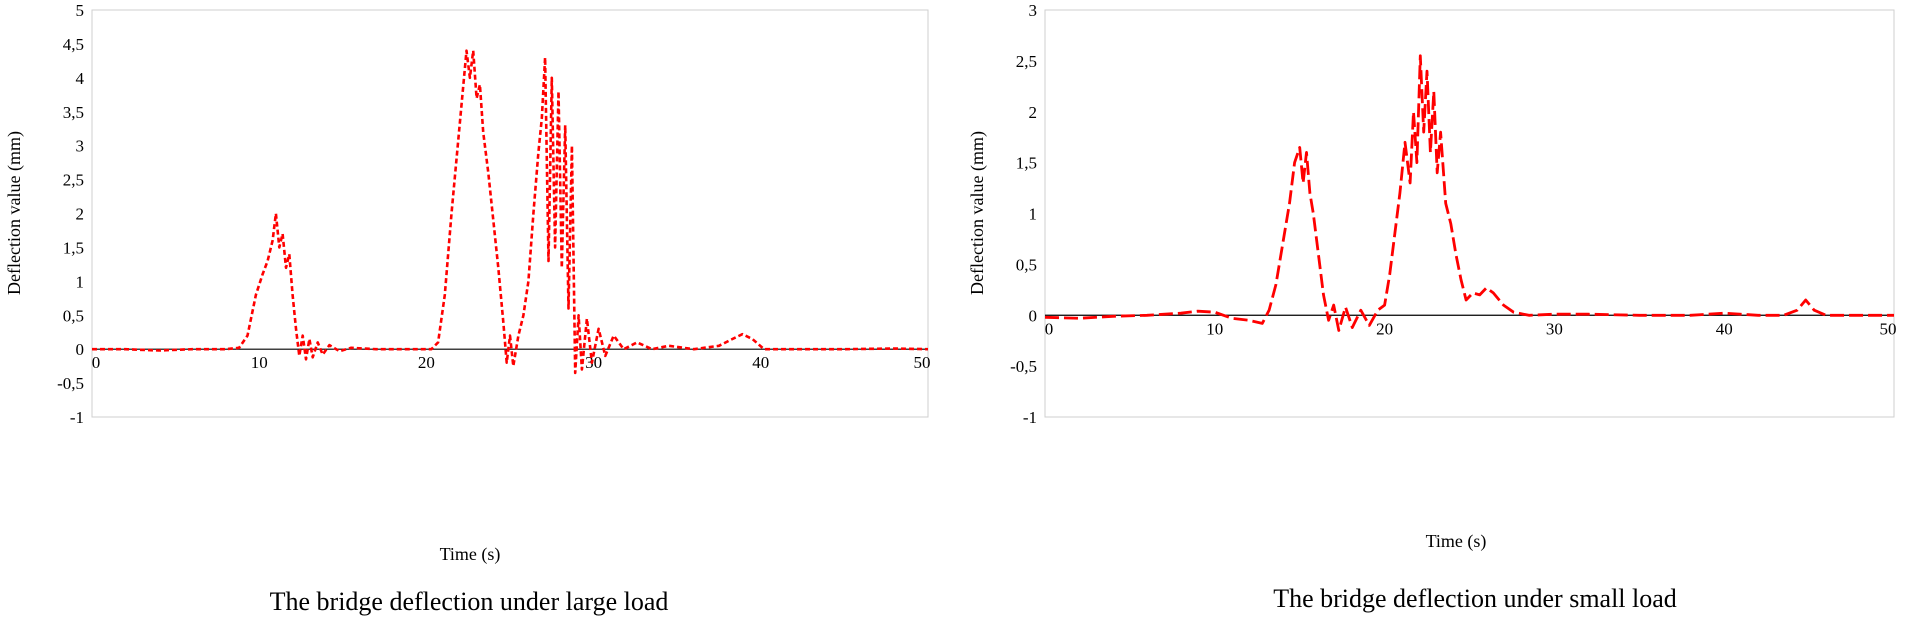 The height and width of the screenshot is (619, 1905). Describe the element at coordinates (1023, 214) in the screenshot. I see `y-tick-labels: -1 -0,5 0 0,5 1 1,5 2 2,5 3` at that location.